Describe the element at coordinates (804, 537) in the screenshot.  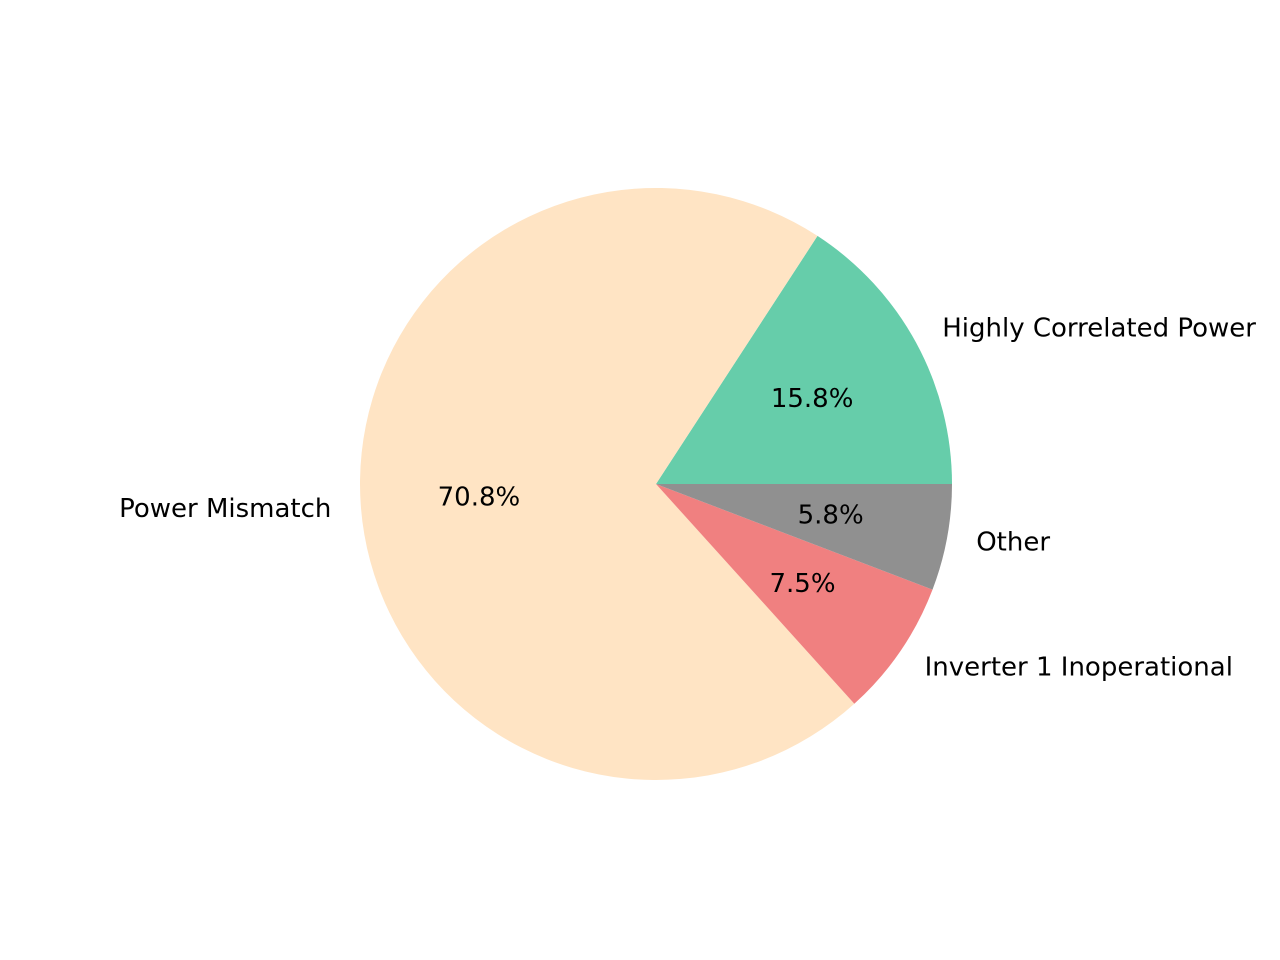
I see `pie-slice-other` at that location.